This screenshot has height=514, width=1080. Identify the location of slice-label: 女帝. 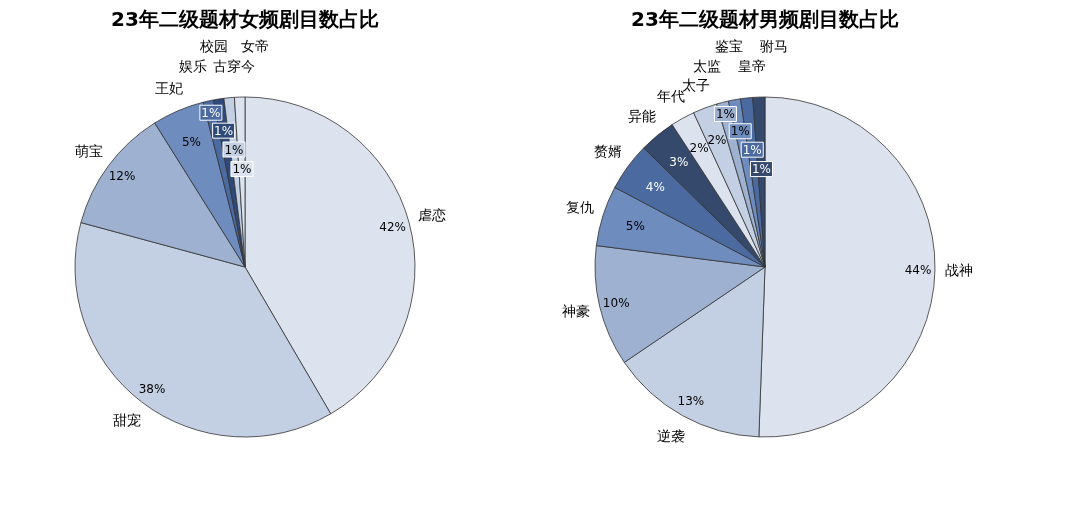
(254, 46).